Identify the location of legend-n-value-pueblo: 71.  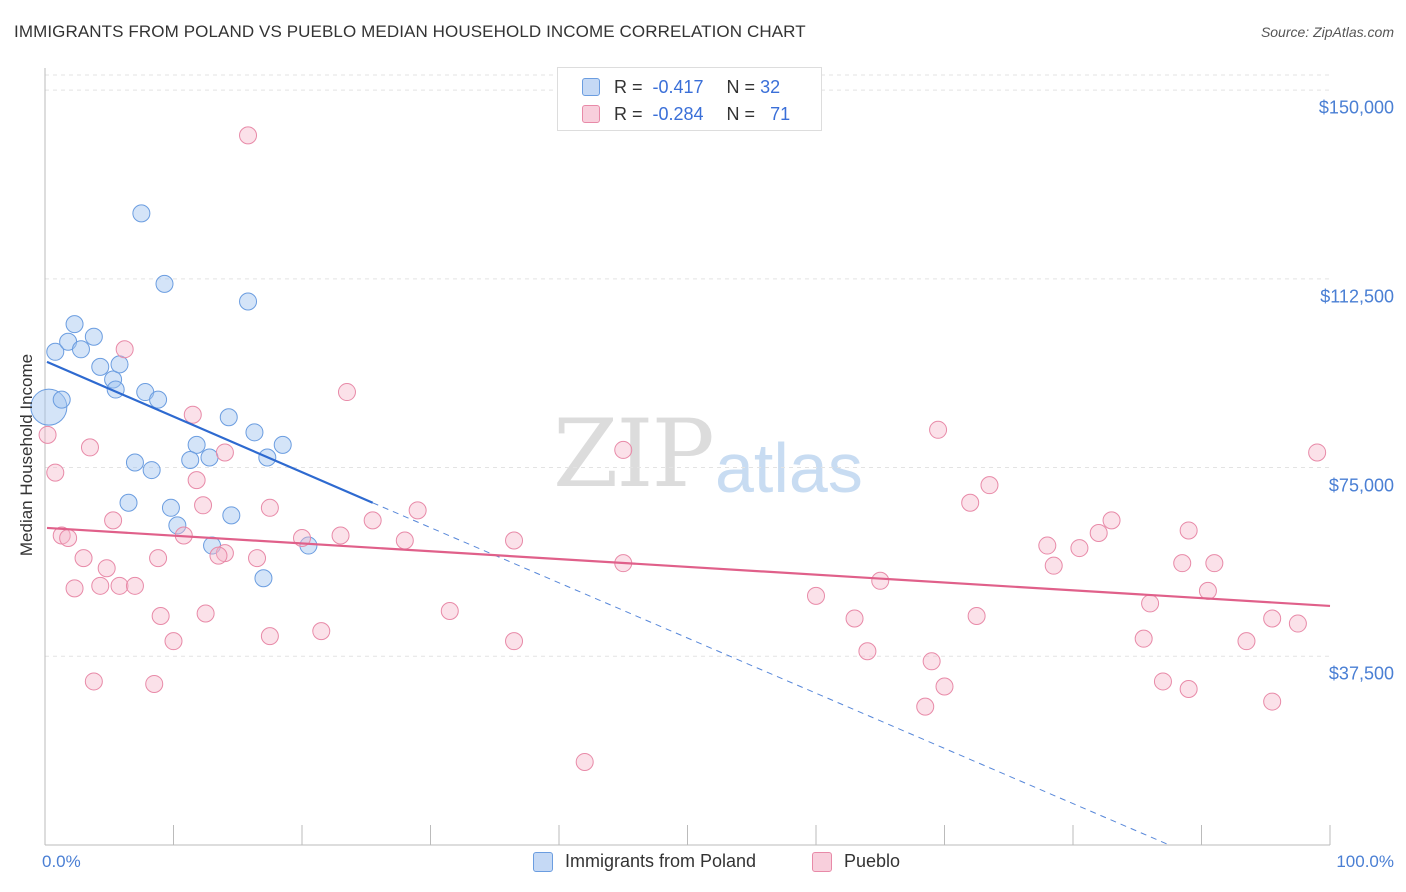
(780, 113).